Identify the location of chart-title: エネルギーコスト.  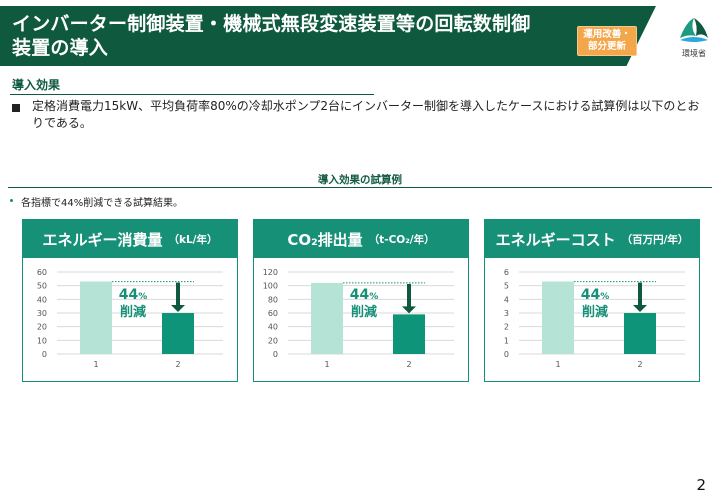
(555, 239).